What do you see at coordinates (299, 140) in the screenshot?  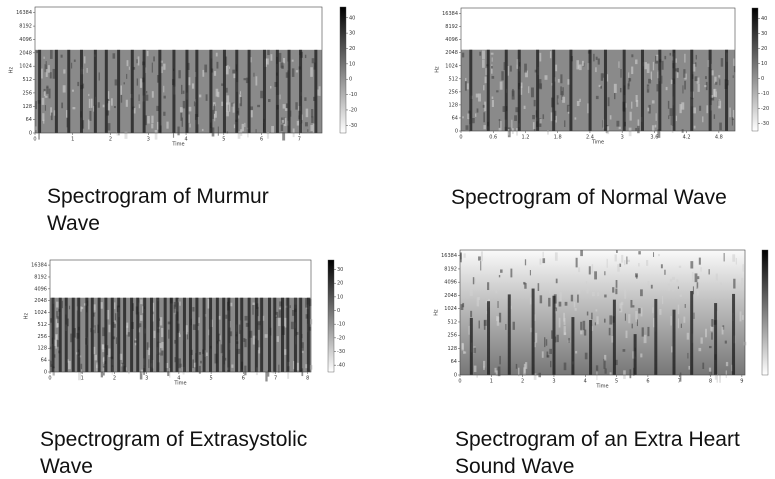 I see `x-tick-label: 7` at bounding box center [299, 140].